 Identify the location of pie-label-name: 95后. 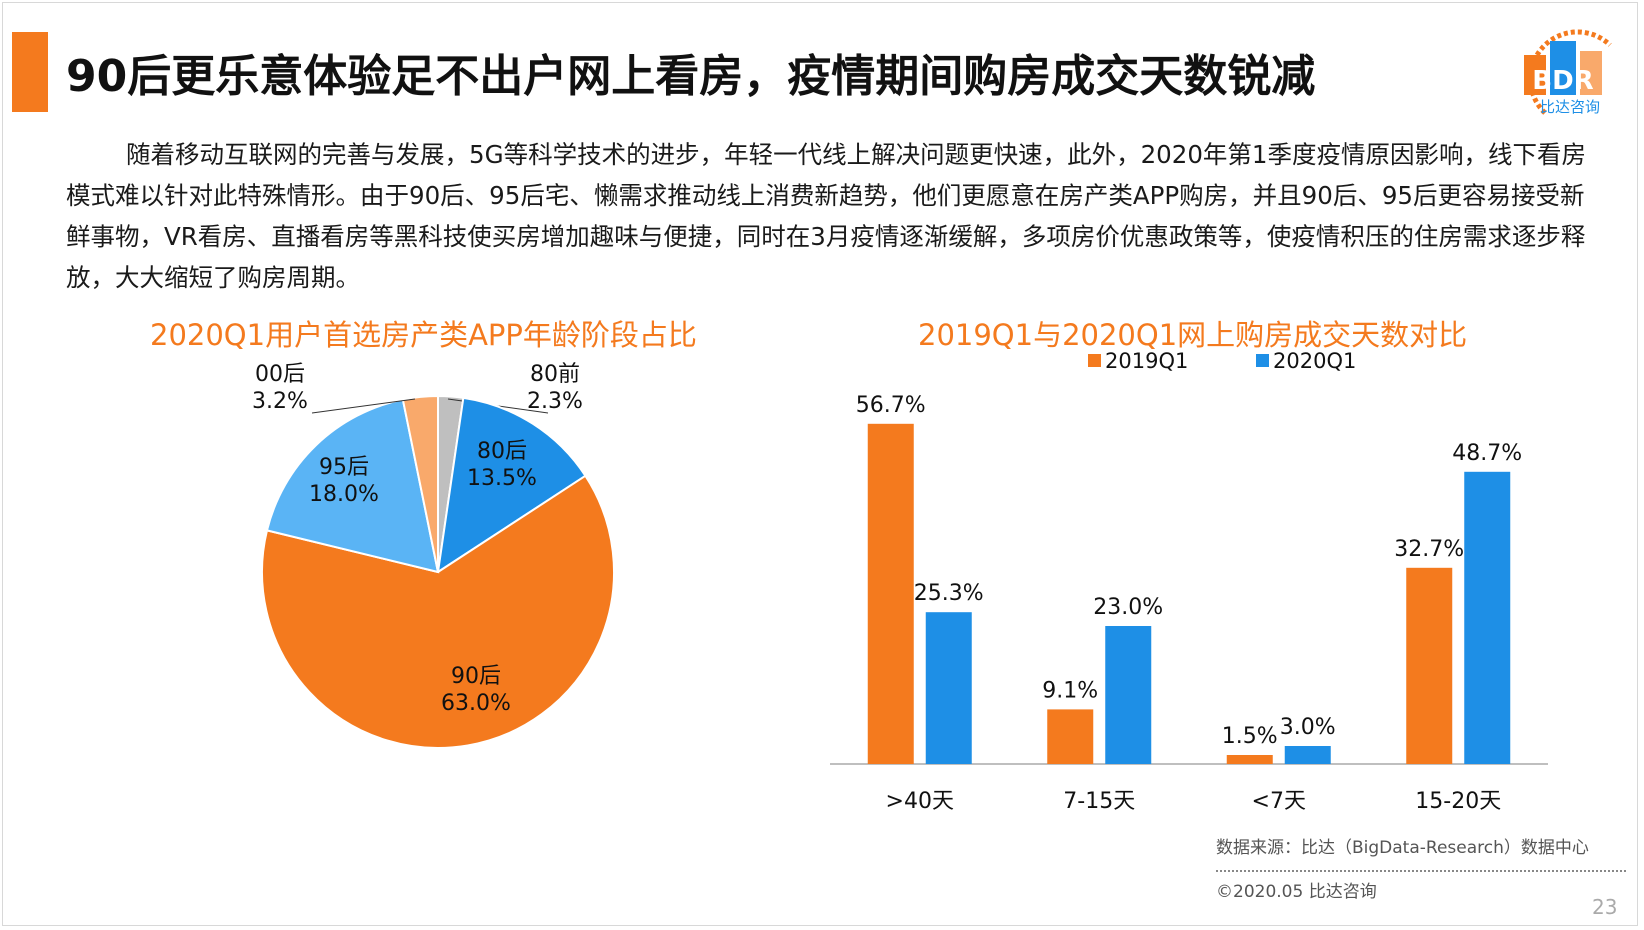
(344, 467).